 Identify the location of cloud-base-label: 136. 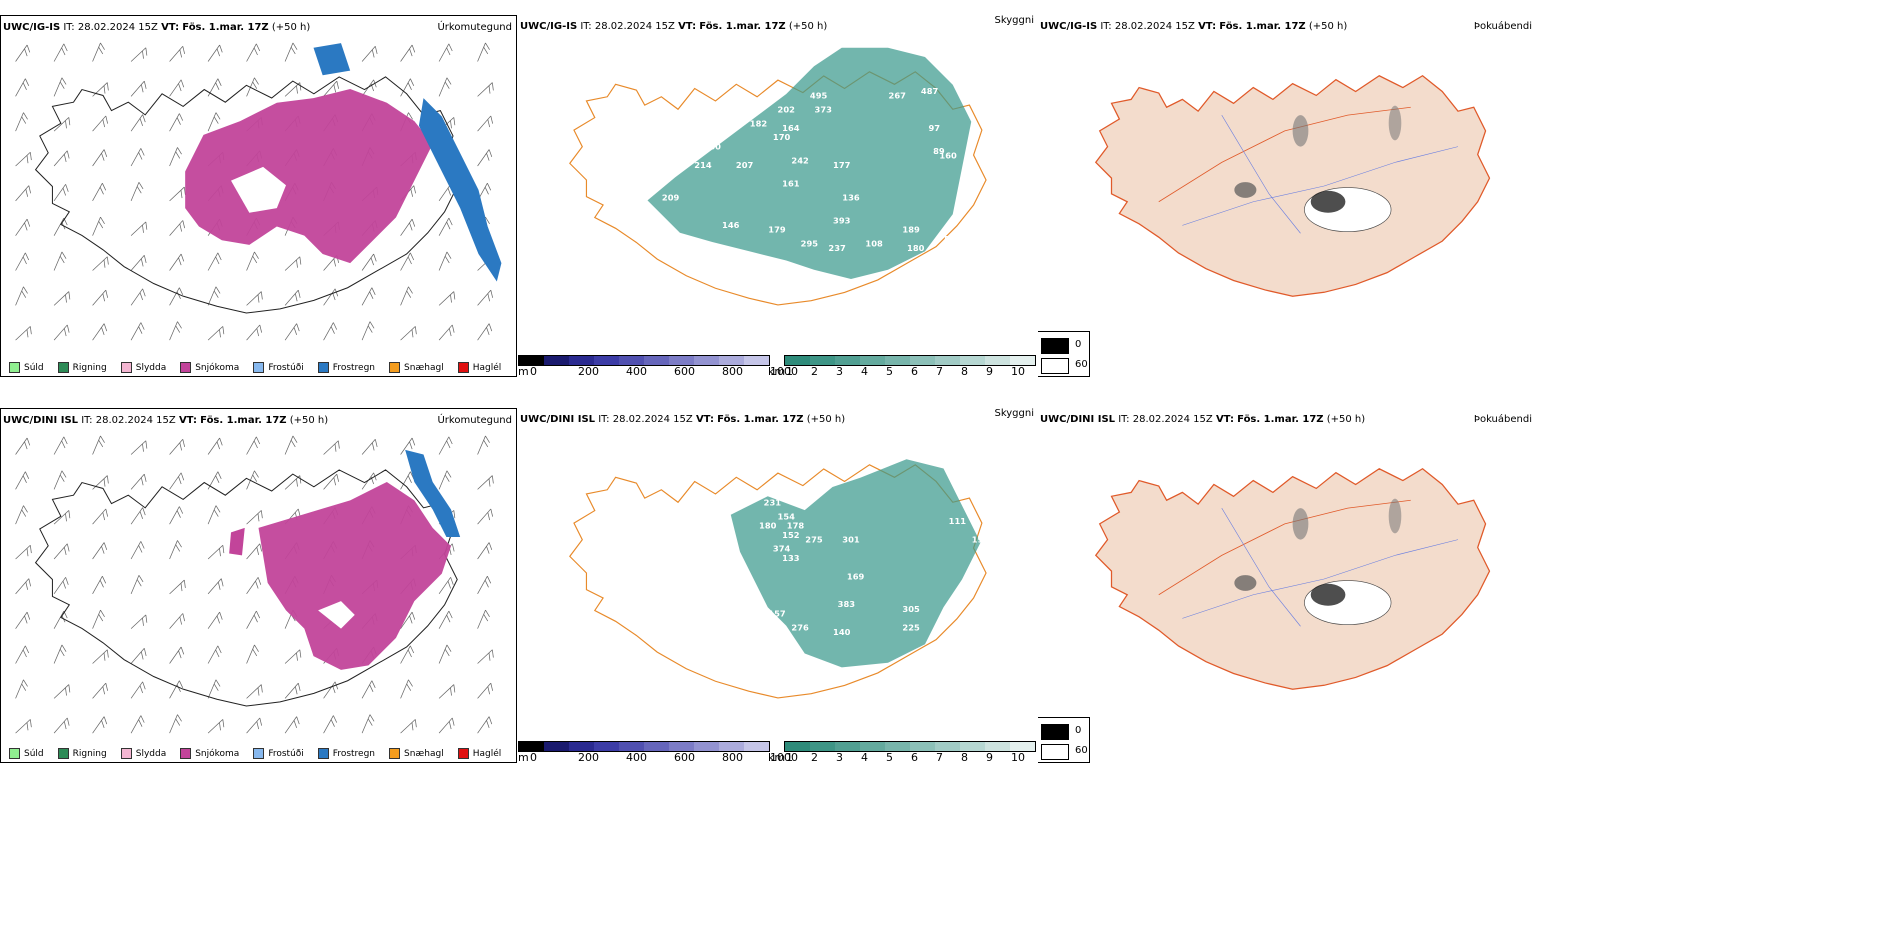
(851, 197).